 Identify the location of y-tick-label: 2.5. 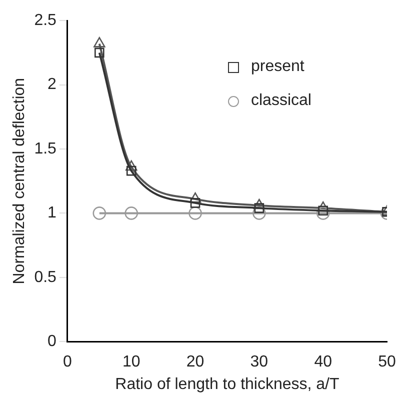
(45, 21).